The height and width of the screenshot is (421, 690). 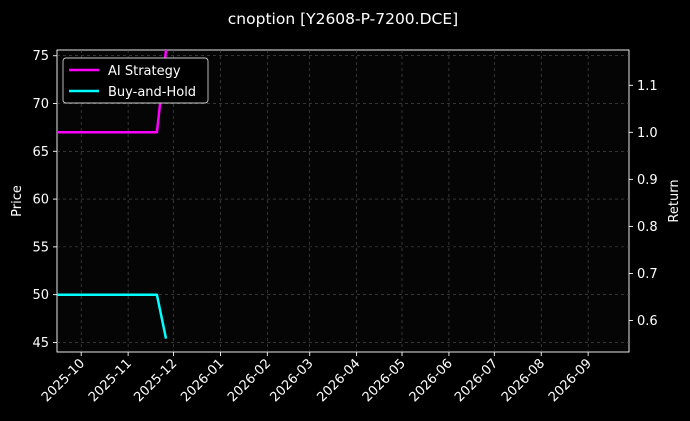 What do you see at coordinates (384, 380) in the screenshot?
I see `x-tick-label: 2026-05` at bounding box center [384, 380].